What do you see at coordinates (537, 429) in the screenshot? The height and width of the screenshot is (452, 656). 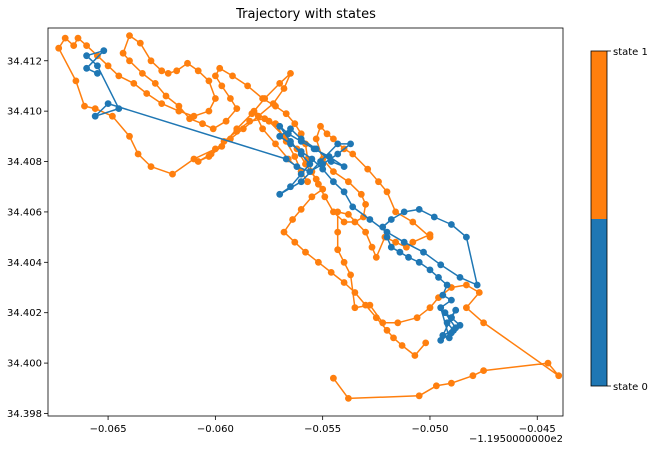 I see `x-tick-label: −0.045` at bounding box center [537, 429].